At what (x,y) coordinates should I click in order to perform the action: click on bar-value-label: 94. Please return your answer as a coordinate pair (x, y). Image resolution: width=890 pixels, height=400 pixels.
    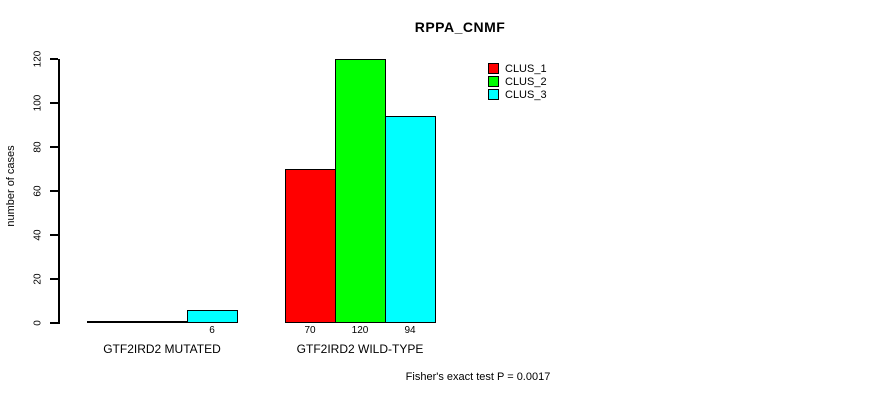
    Looking at the image, I should click on (410, 330).